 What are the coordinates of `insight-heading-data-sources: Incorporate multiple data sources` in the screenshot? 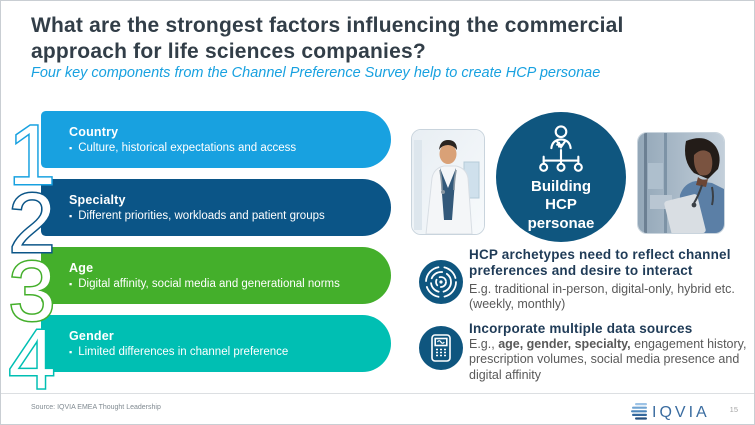 It's located at (581, 328).